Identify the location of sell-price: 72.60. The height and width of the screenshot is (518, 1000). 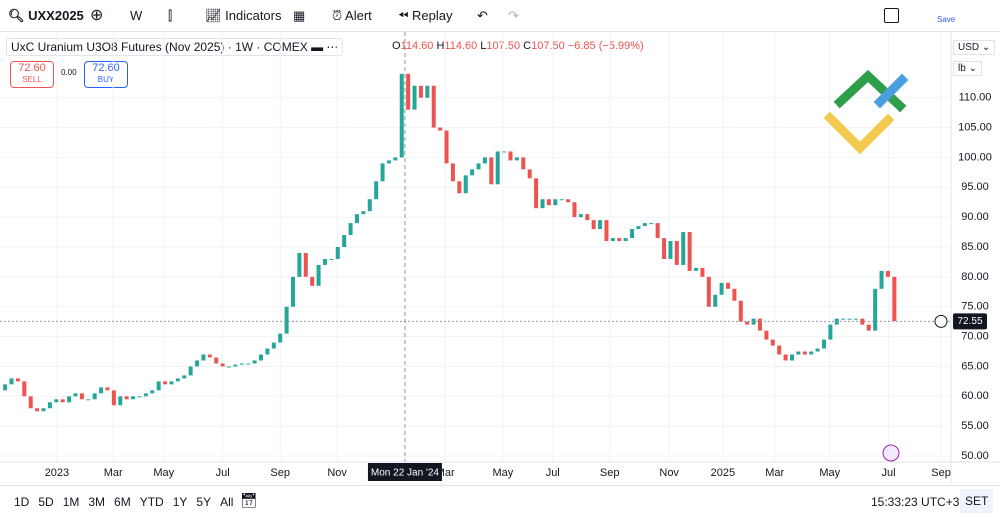
(32, 68).